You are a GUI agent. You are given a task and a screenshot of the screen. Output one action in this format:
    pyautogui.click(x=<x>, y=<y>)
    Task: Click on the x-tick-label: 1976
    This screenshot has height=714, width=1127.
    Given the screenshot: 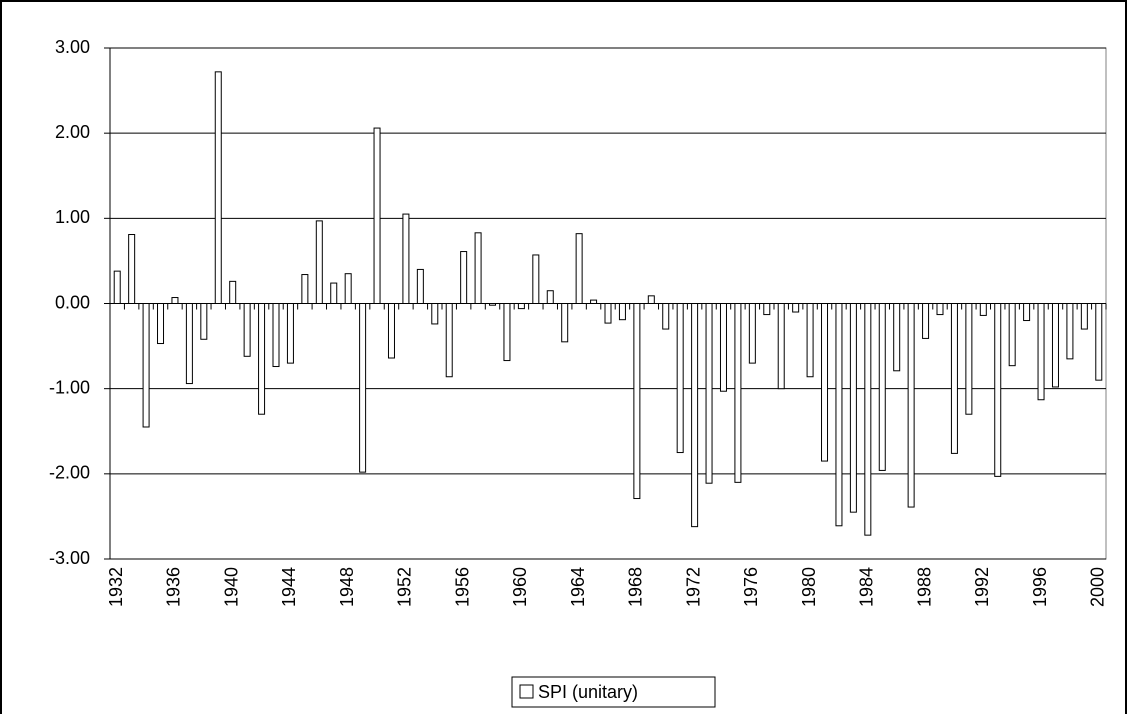 What is the action you would take?
    pyautogui.click(x=751, y=587)
    